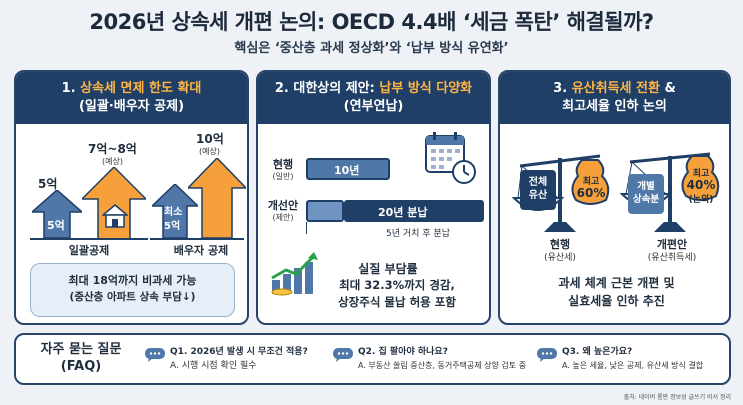  I want to click on page-title: 2026년 상속세 개편 논의: OECD 4.4배 ‘세금 폭탄’ 해결될까?, so click(371, 22).